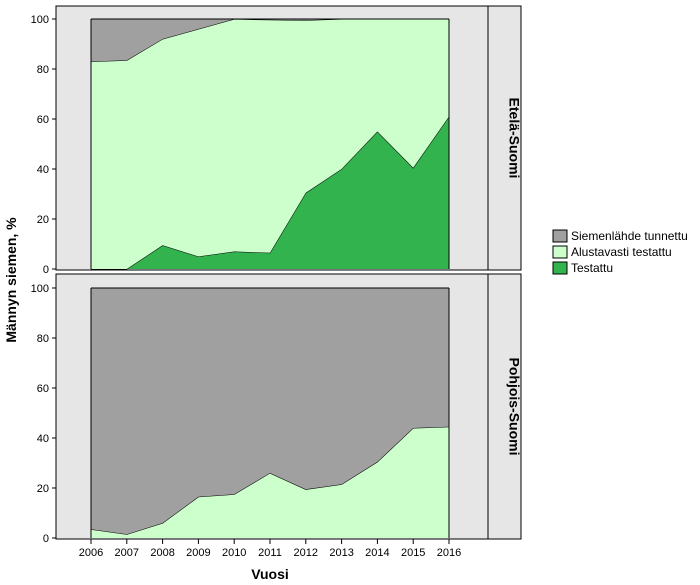 The image size is (700, 585). What do you see at coordinates (270, 553) in the screenshot?
I see `x-tick-label: 2011` at bounding box center [270, 553].